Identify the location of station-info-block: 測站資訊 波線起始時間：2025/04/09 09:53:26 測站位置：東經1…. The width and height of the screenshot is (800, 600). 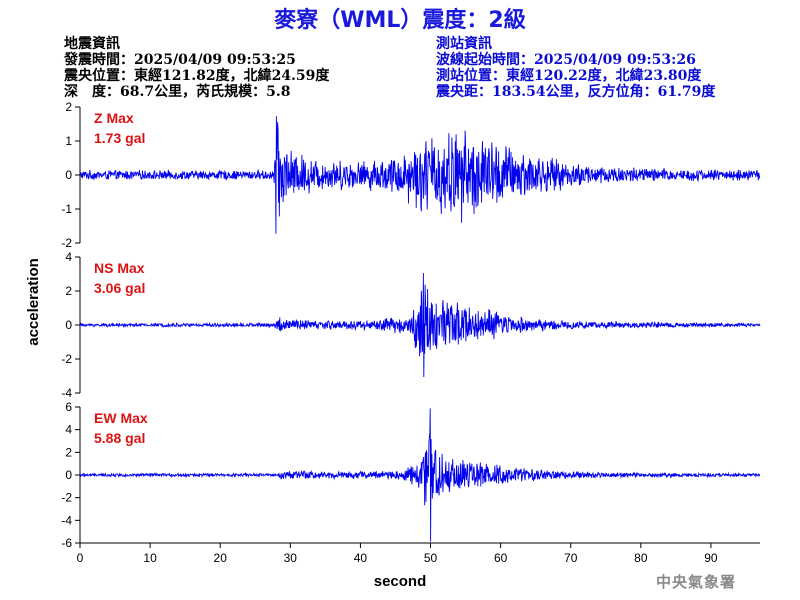
(575, 68).